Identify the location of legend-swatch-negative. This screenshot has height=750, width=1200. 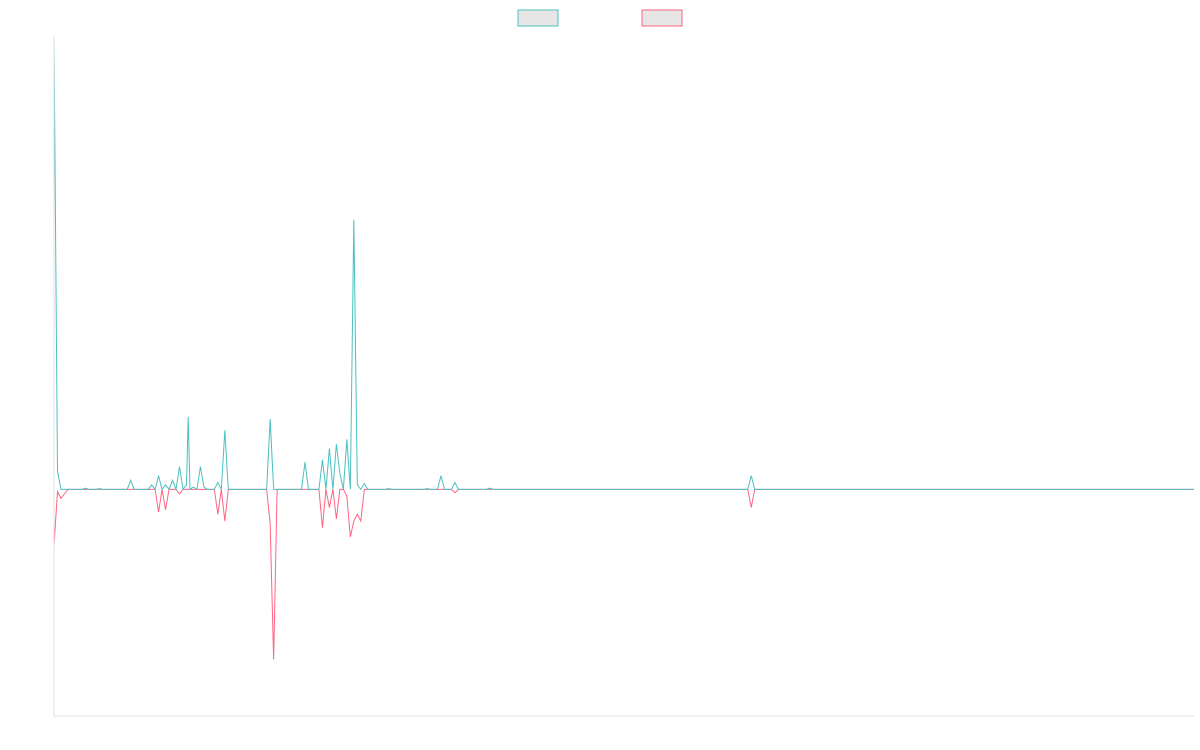
(662, 18).